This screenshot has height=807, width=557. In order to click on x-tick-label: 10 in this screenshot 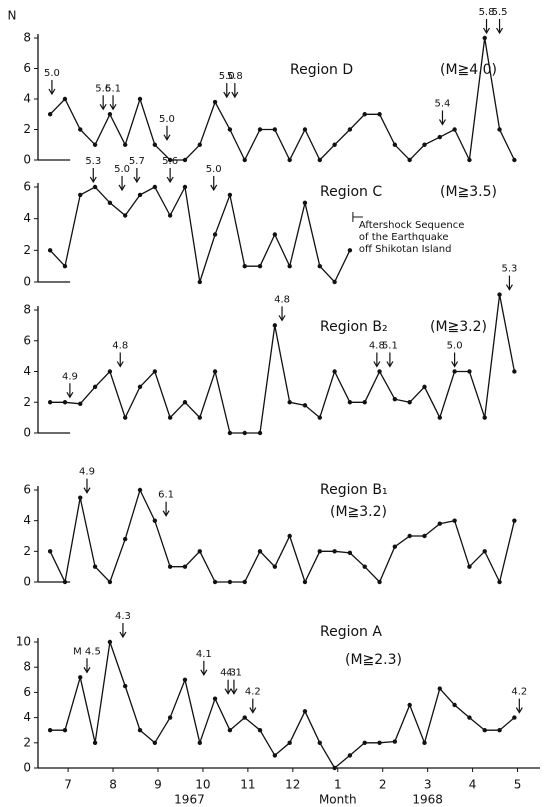, I will do `click(202, 785)`.